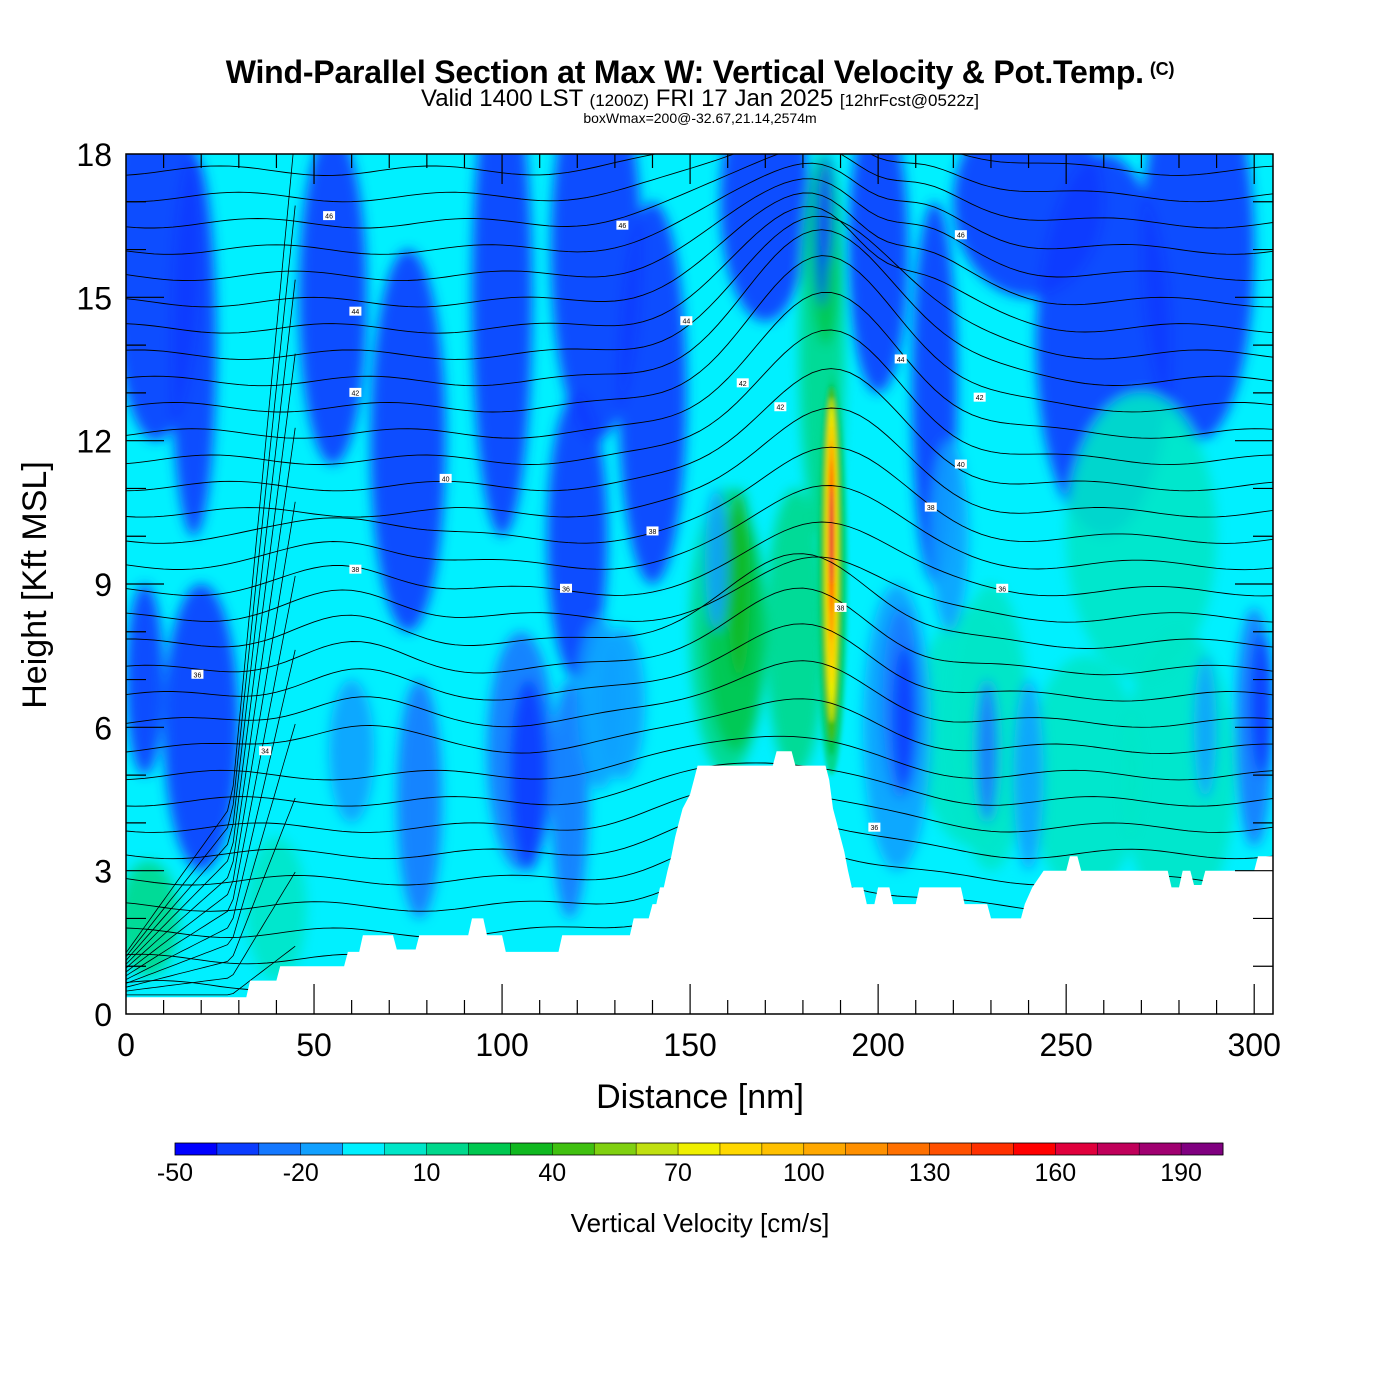 This screenshot has width=1400, height=1400. What do you see at coordinates (1162, 69) in the screenshot?
I see `copyright-mark: (C)` at bounding box center [1162, 69].